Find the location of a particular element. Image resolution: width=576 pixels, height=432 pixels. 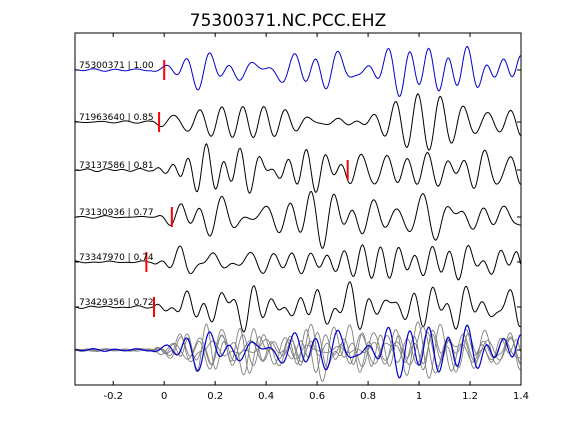

x-tick-label-2: 0 is located at coordinates (164, 396).